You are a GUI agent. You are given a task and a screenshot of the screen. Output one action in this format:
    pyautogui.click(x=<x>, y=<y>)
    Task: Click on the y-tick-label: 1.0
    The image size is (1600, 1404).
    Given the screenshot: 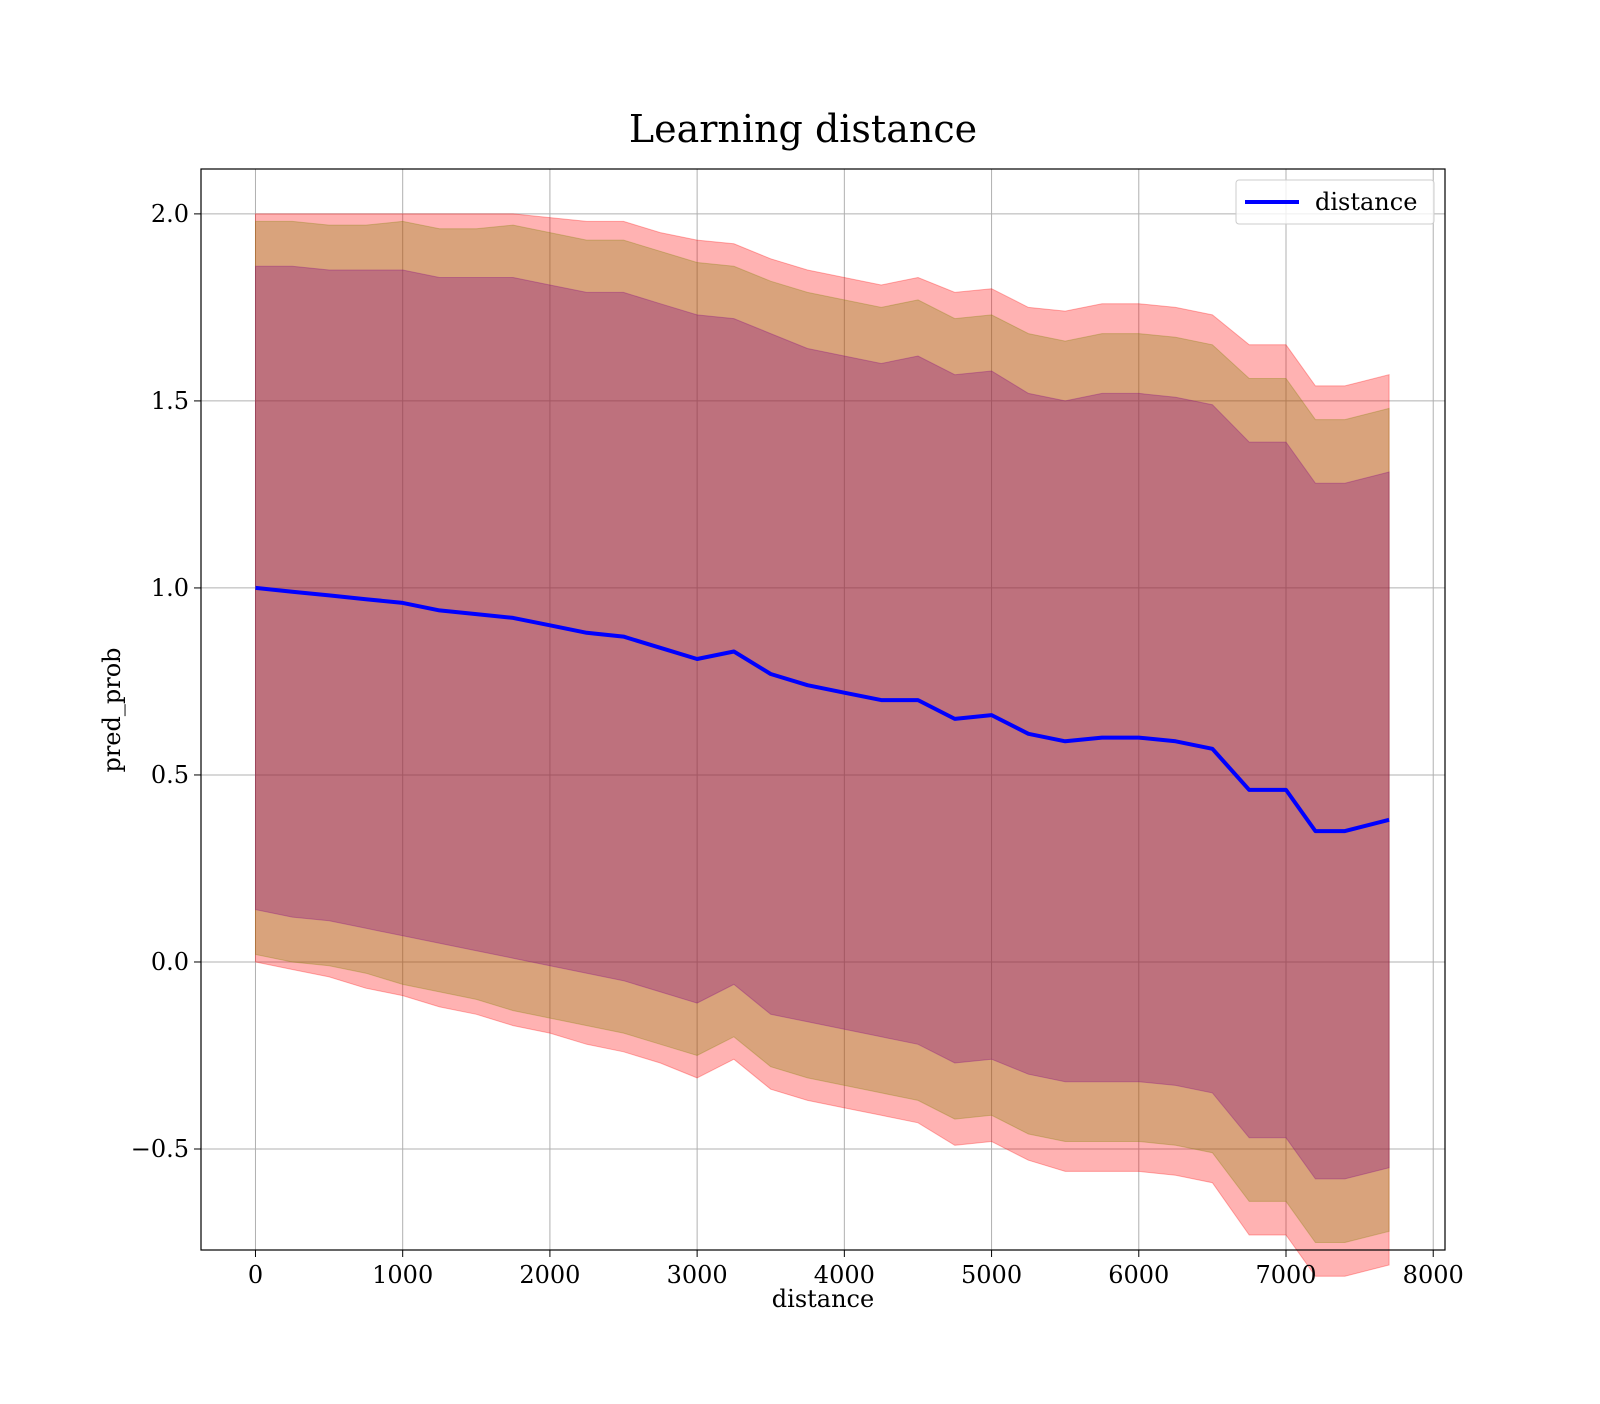 What is the action you would take?
    pyautogui.click(x=170, y=588)
    